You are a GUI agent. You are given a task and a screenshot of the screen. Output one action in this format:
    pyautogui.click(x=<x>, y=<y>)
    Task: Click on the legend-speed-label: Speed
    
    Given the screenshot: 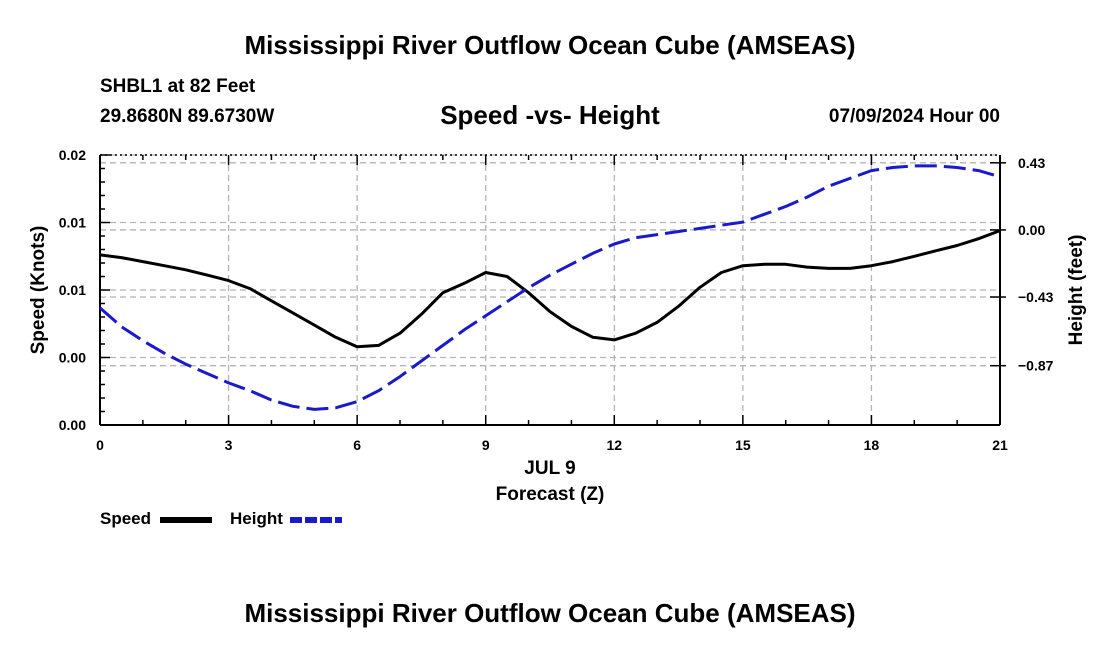 What is the action you would take?
    pyautogui.click(x=126, y=518)
    